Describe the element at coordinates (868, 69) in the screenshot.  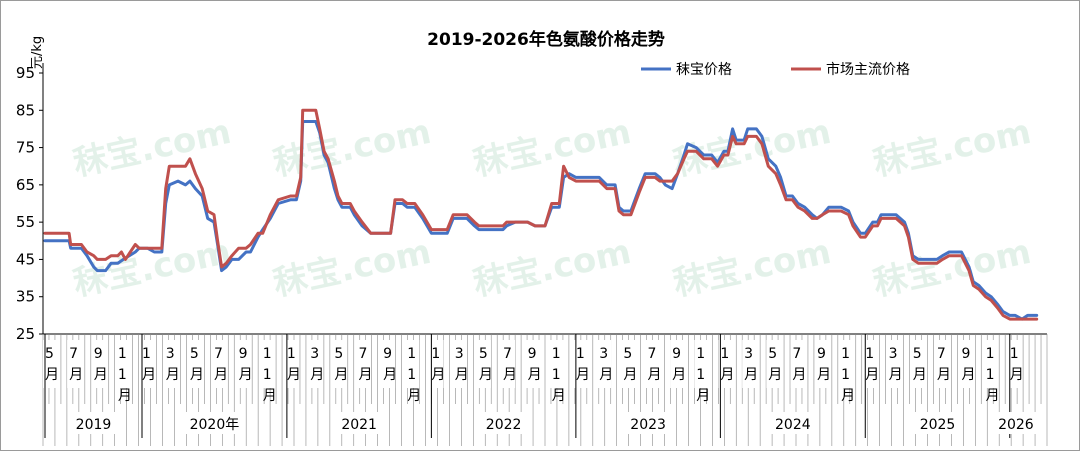
I see `legend-label: 市场主流价格` at that location.